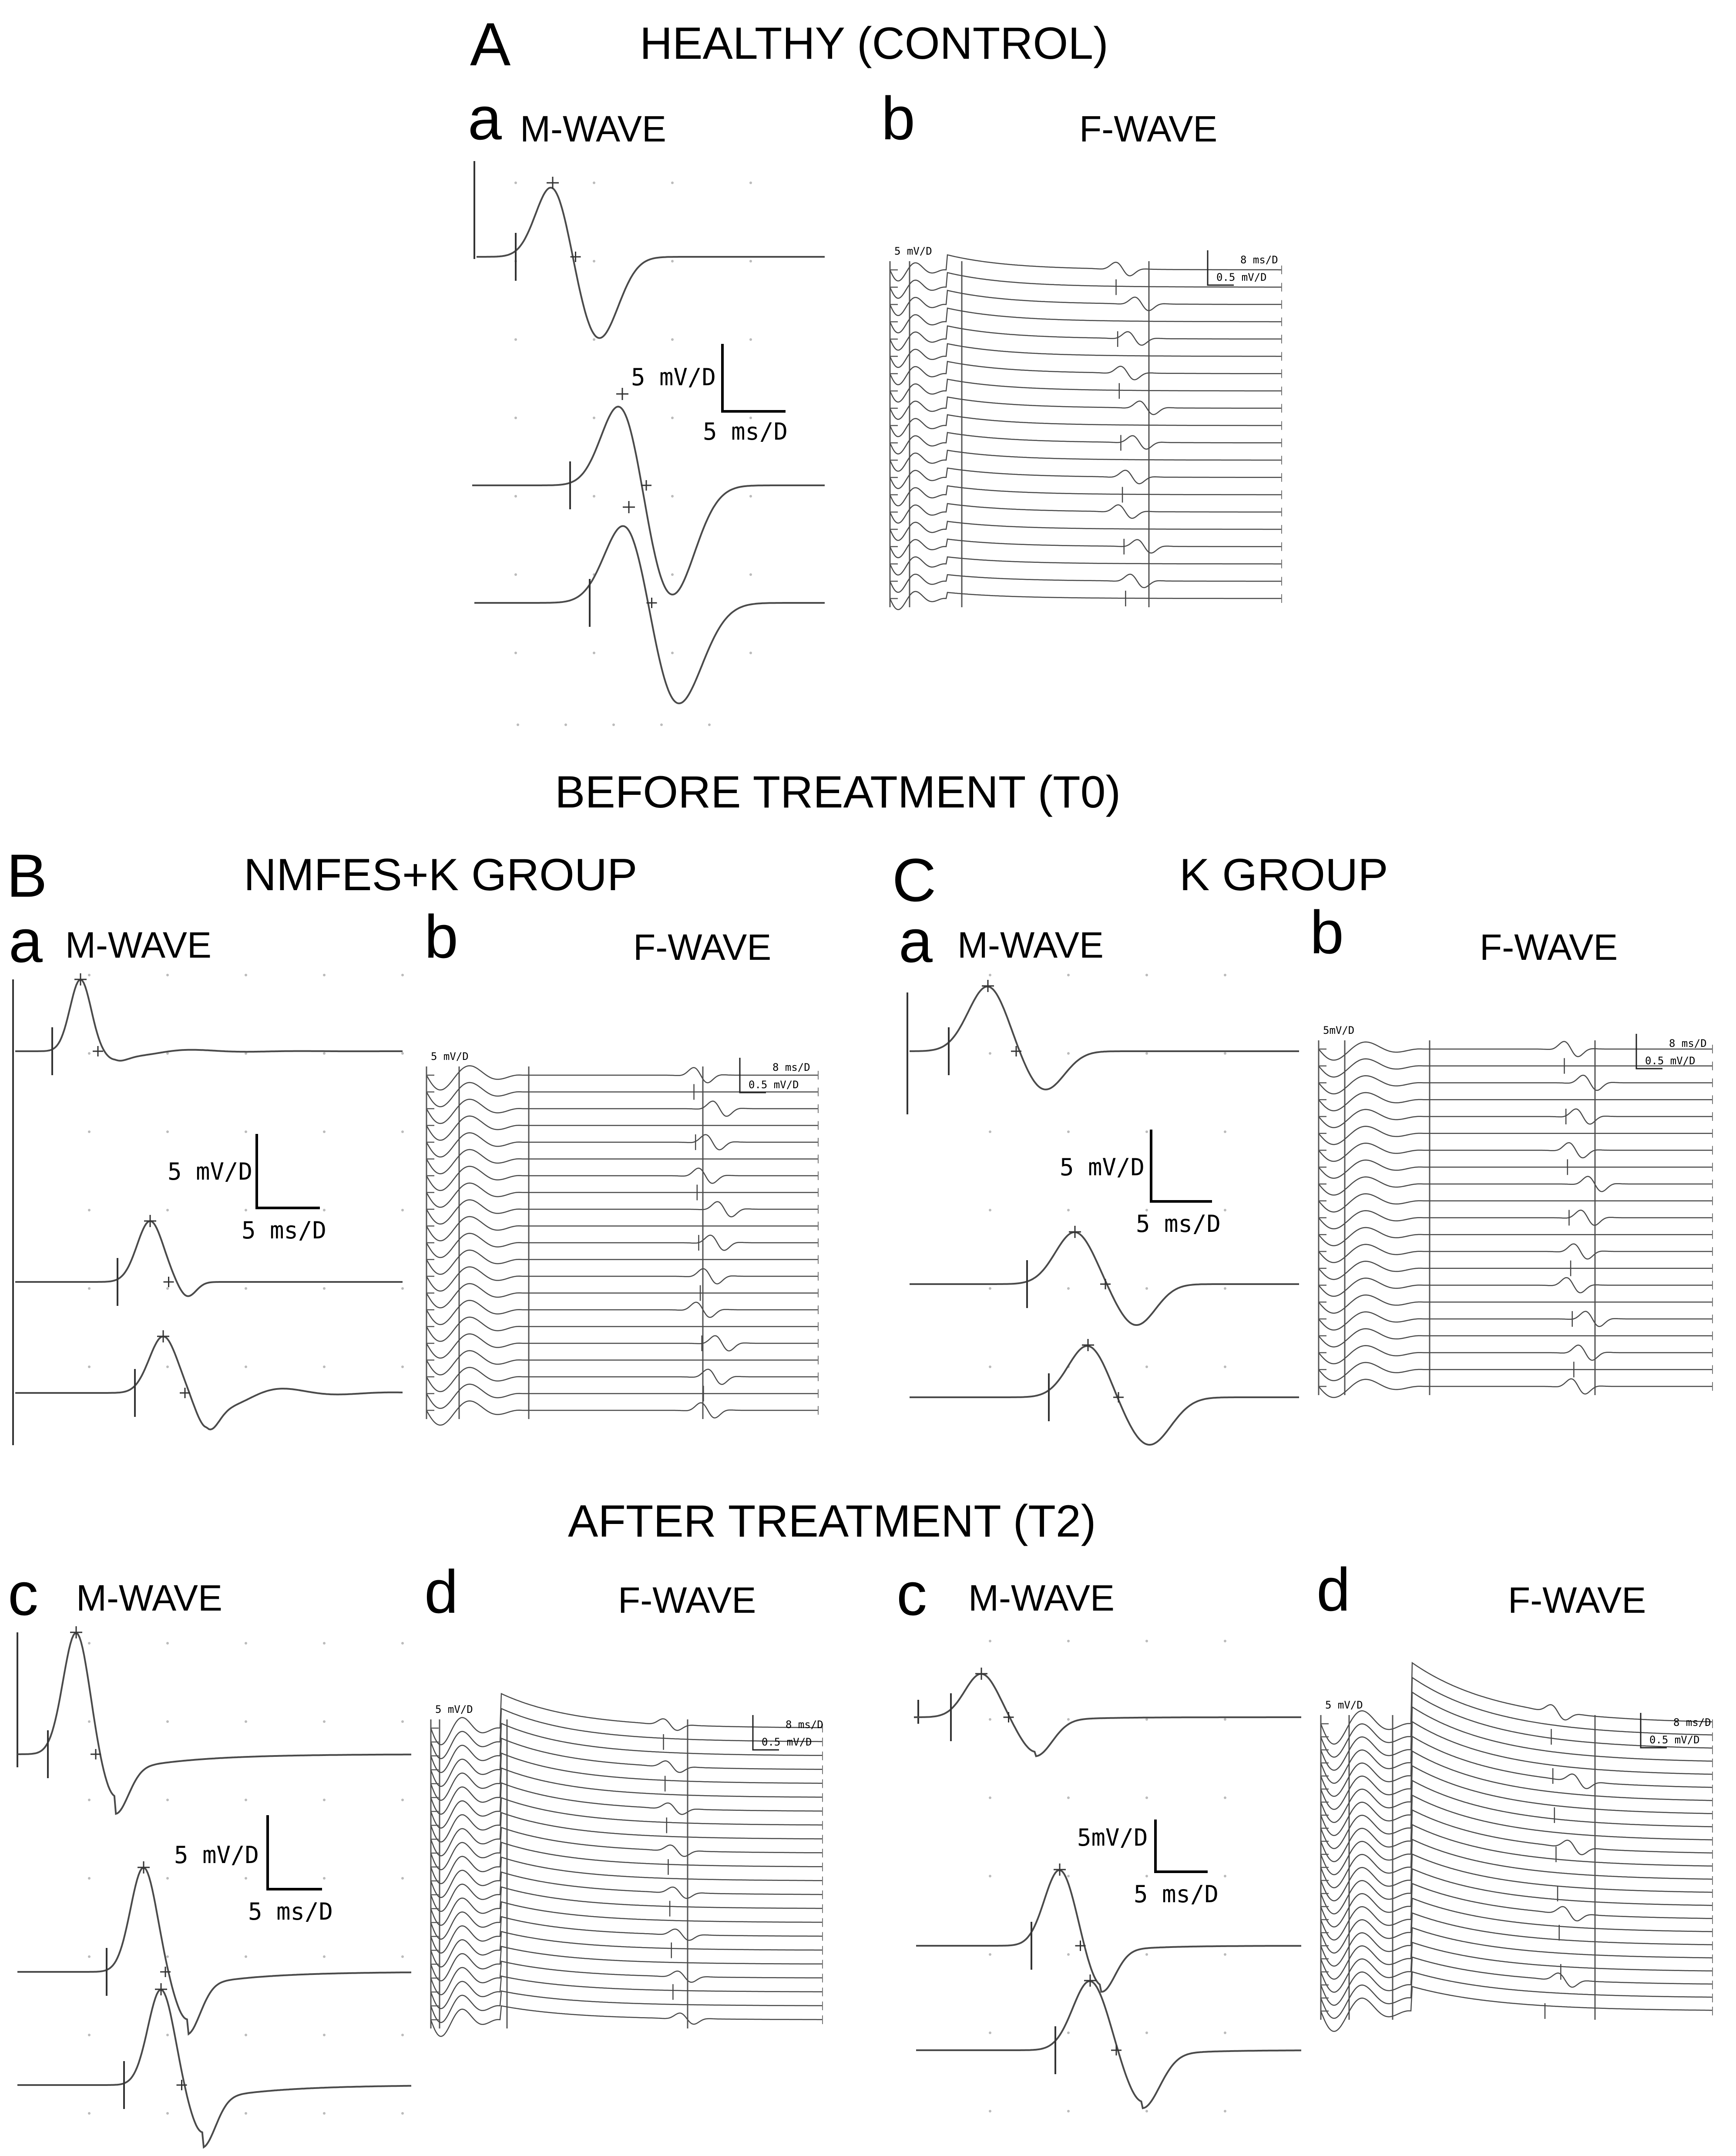 This screenshot has width=1736, height=2156. I want to click on m-wave-scale-bar-nmfes-t0: 5 mV/D 5 ms/D, so click(247, 1189).